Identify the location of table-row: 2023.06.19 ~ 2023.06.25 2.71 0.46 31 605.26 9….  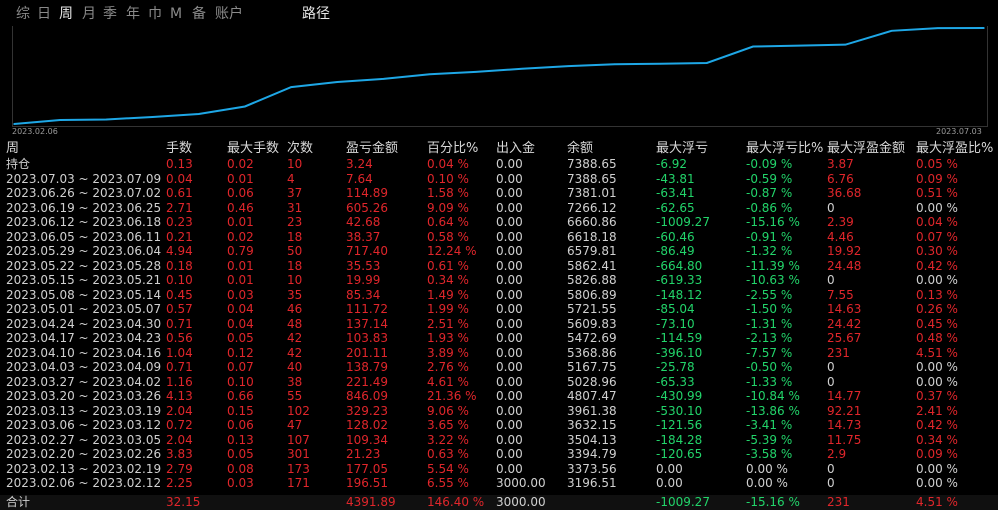
(499, 208).